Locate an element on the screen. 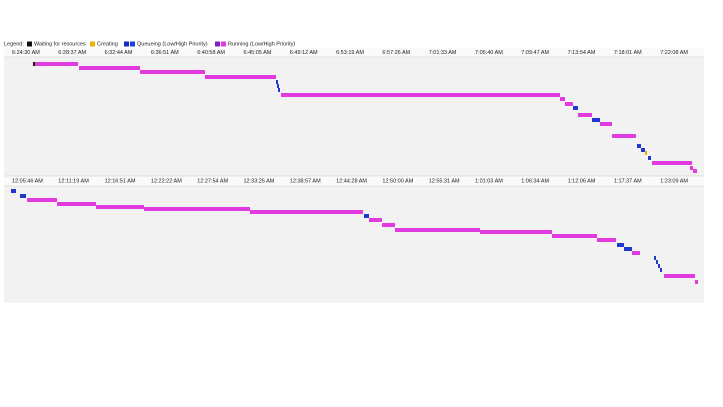 The image size is (723, 407). time-label: 1:01:03 AM is located at coordinates (489, 181).